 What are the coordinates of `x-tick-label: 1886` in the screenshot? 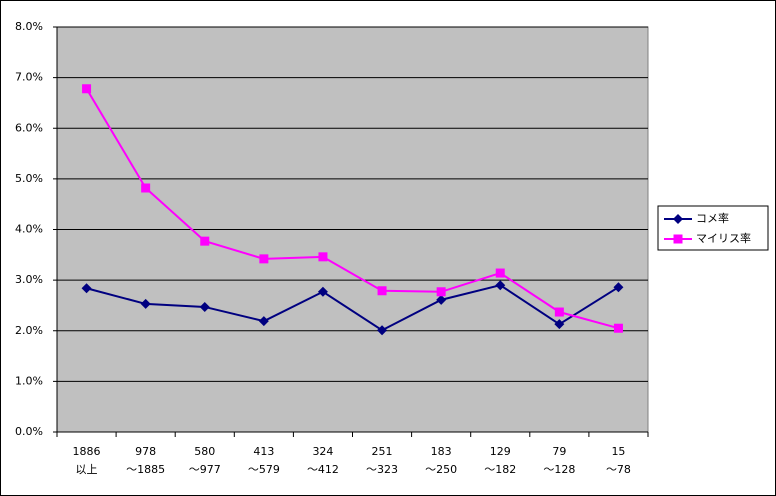 It's located at (87, 451).